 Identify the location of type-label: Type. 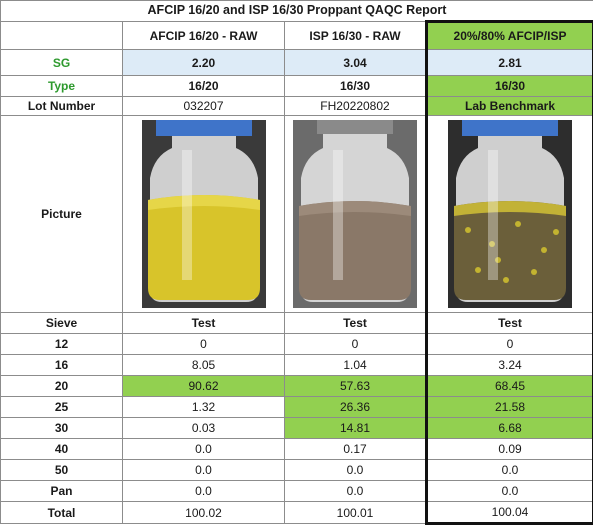
(62, 86).